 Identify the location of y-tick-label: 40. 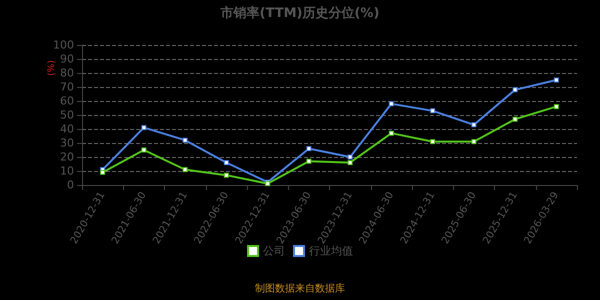
(67, 129).